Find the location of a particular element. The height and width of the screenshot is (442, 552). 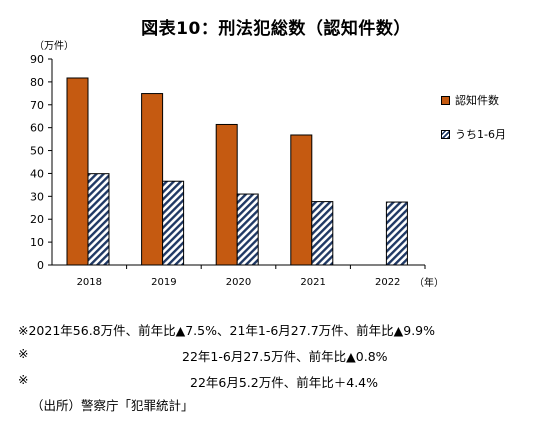

y-tick-label: 20 is located at coordinates (37, 219).